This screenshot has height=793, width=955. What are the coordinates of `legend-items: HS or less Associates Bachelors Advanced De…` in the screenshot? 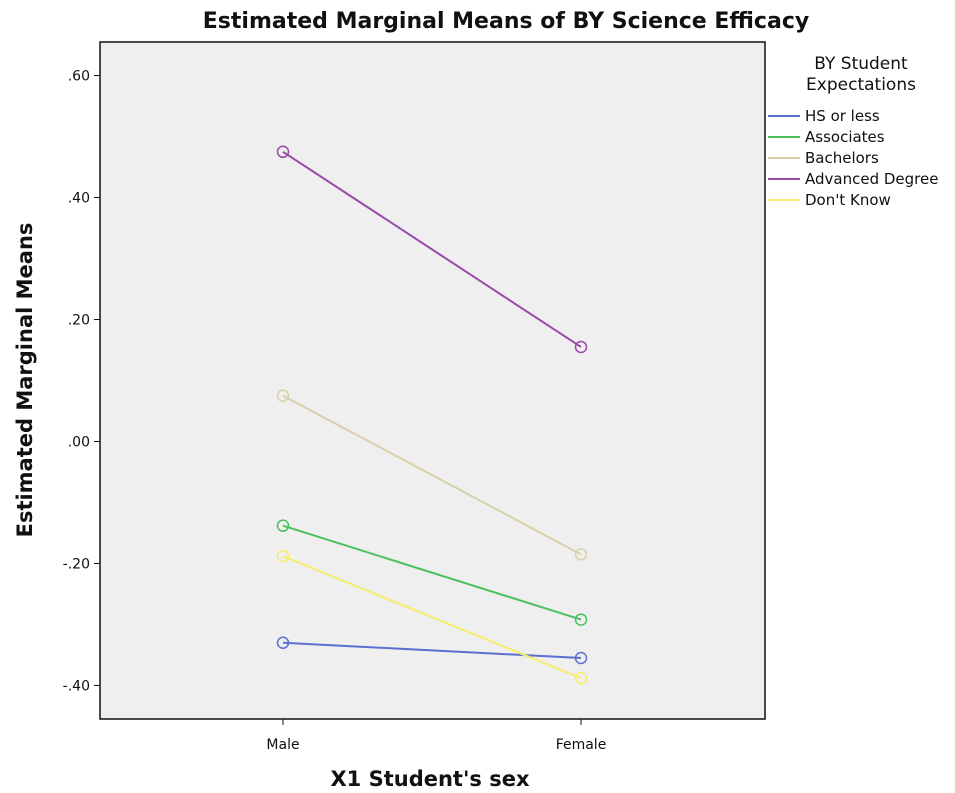 It's located at (853, 158).